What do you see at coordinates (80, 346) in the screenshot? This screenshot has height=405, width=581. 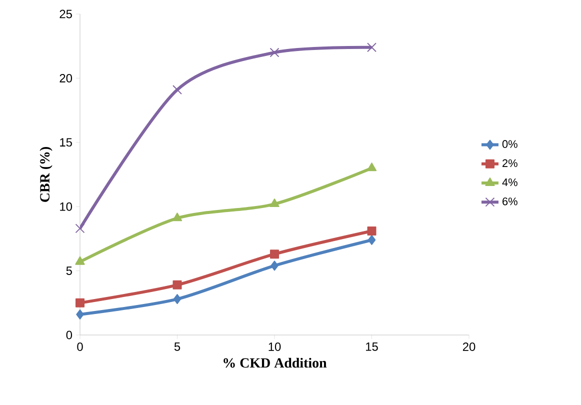 I see `x-tick-label: 0` at bounding box center [80, 346].